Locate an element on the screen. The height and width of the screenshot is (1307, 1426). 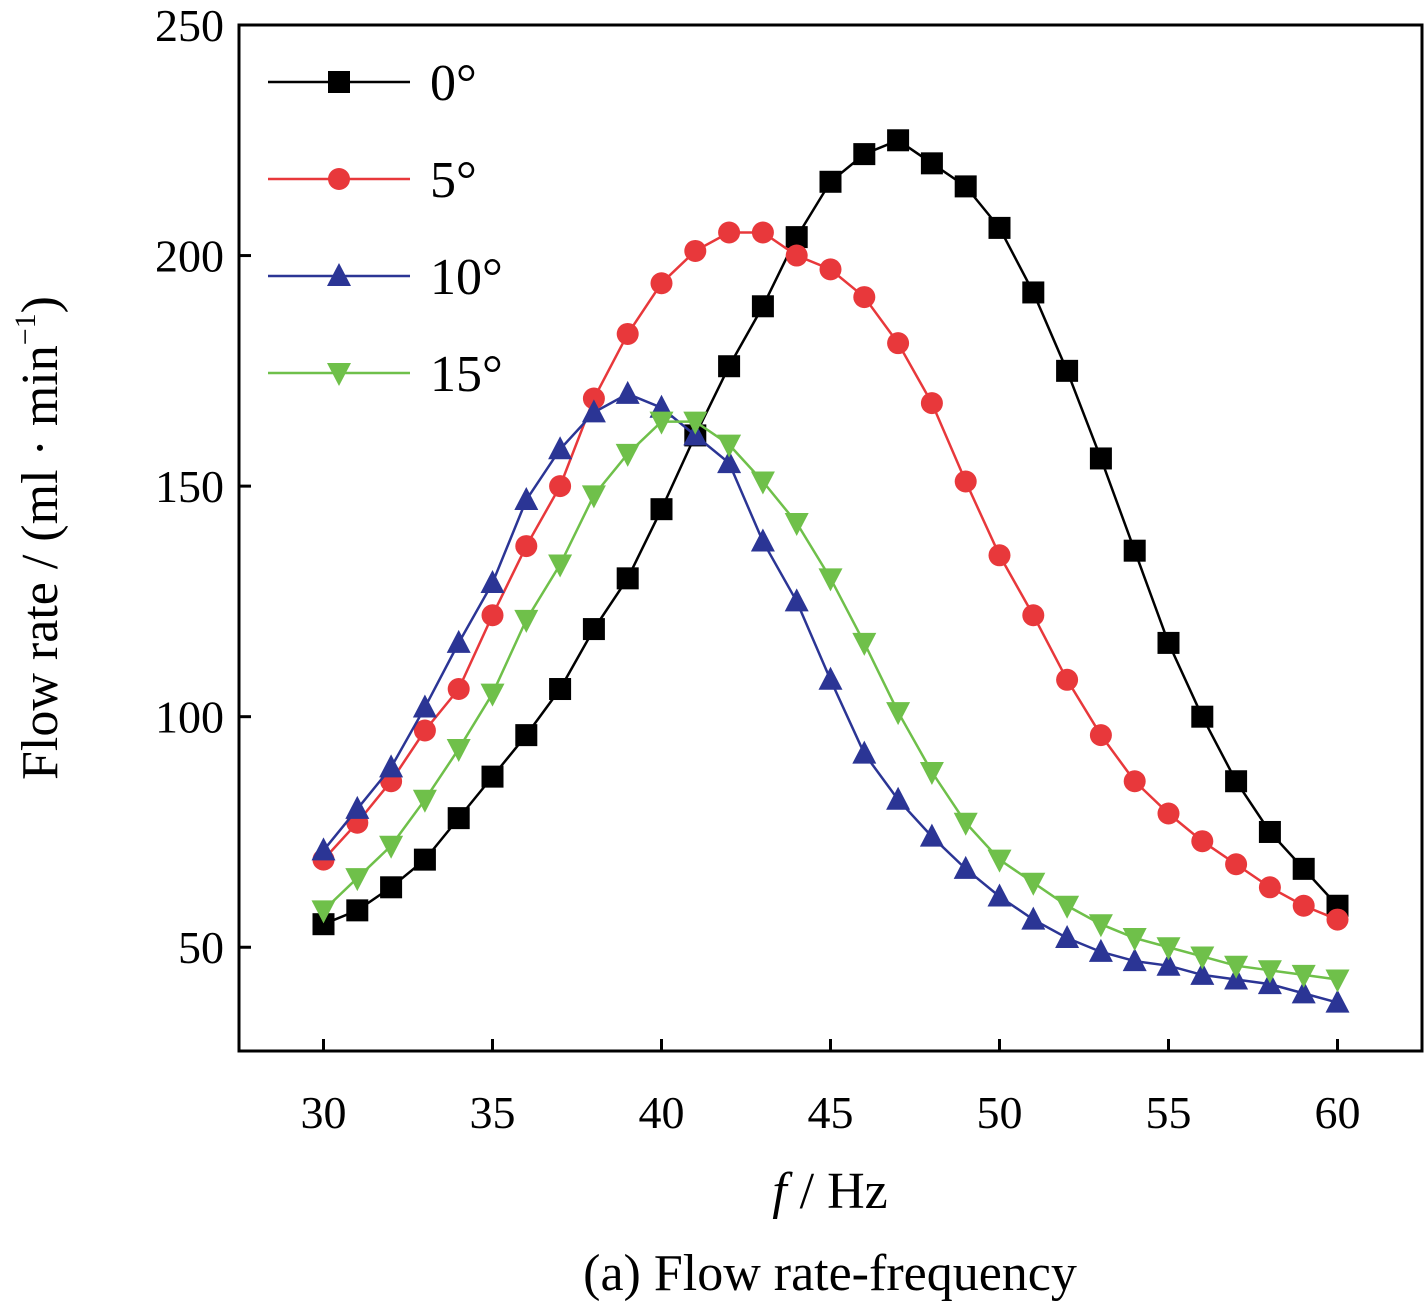
y-tick-label: 50 is located at coordinates (201, 947).